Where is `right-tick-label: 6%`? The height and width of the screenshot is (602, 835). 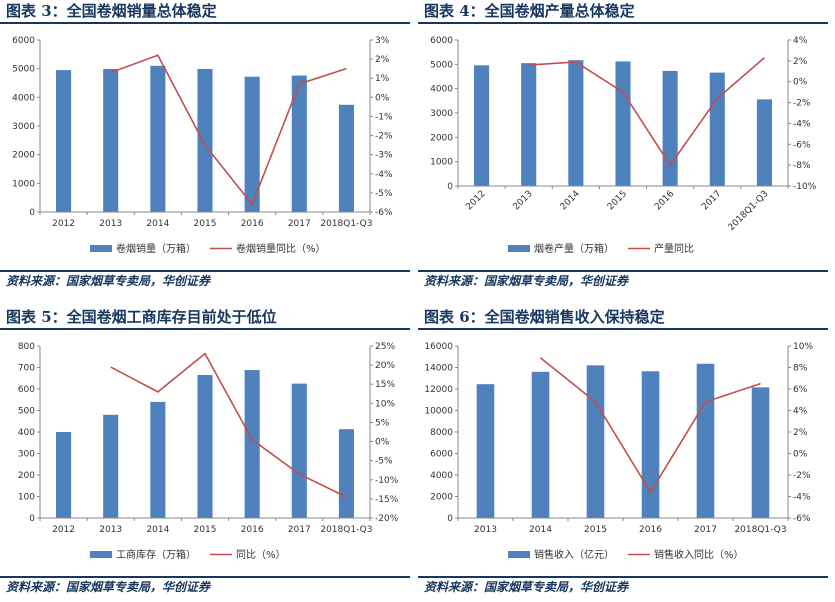
right-tick-label: 6% is located at coordinates (800, 390).